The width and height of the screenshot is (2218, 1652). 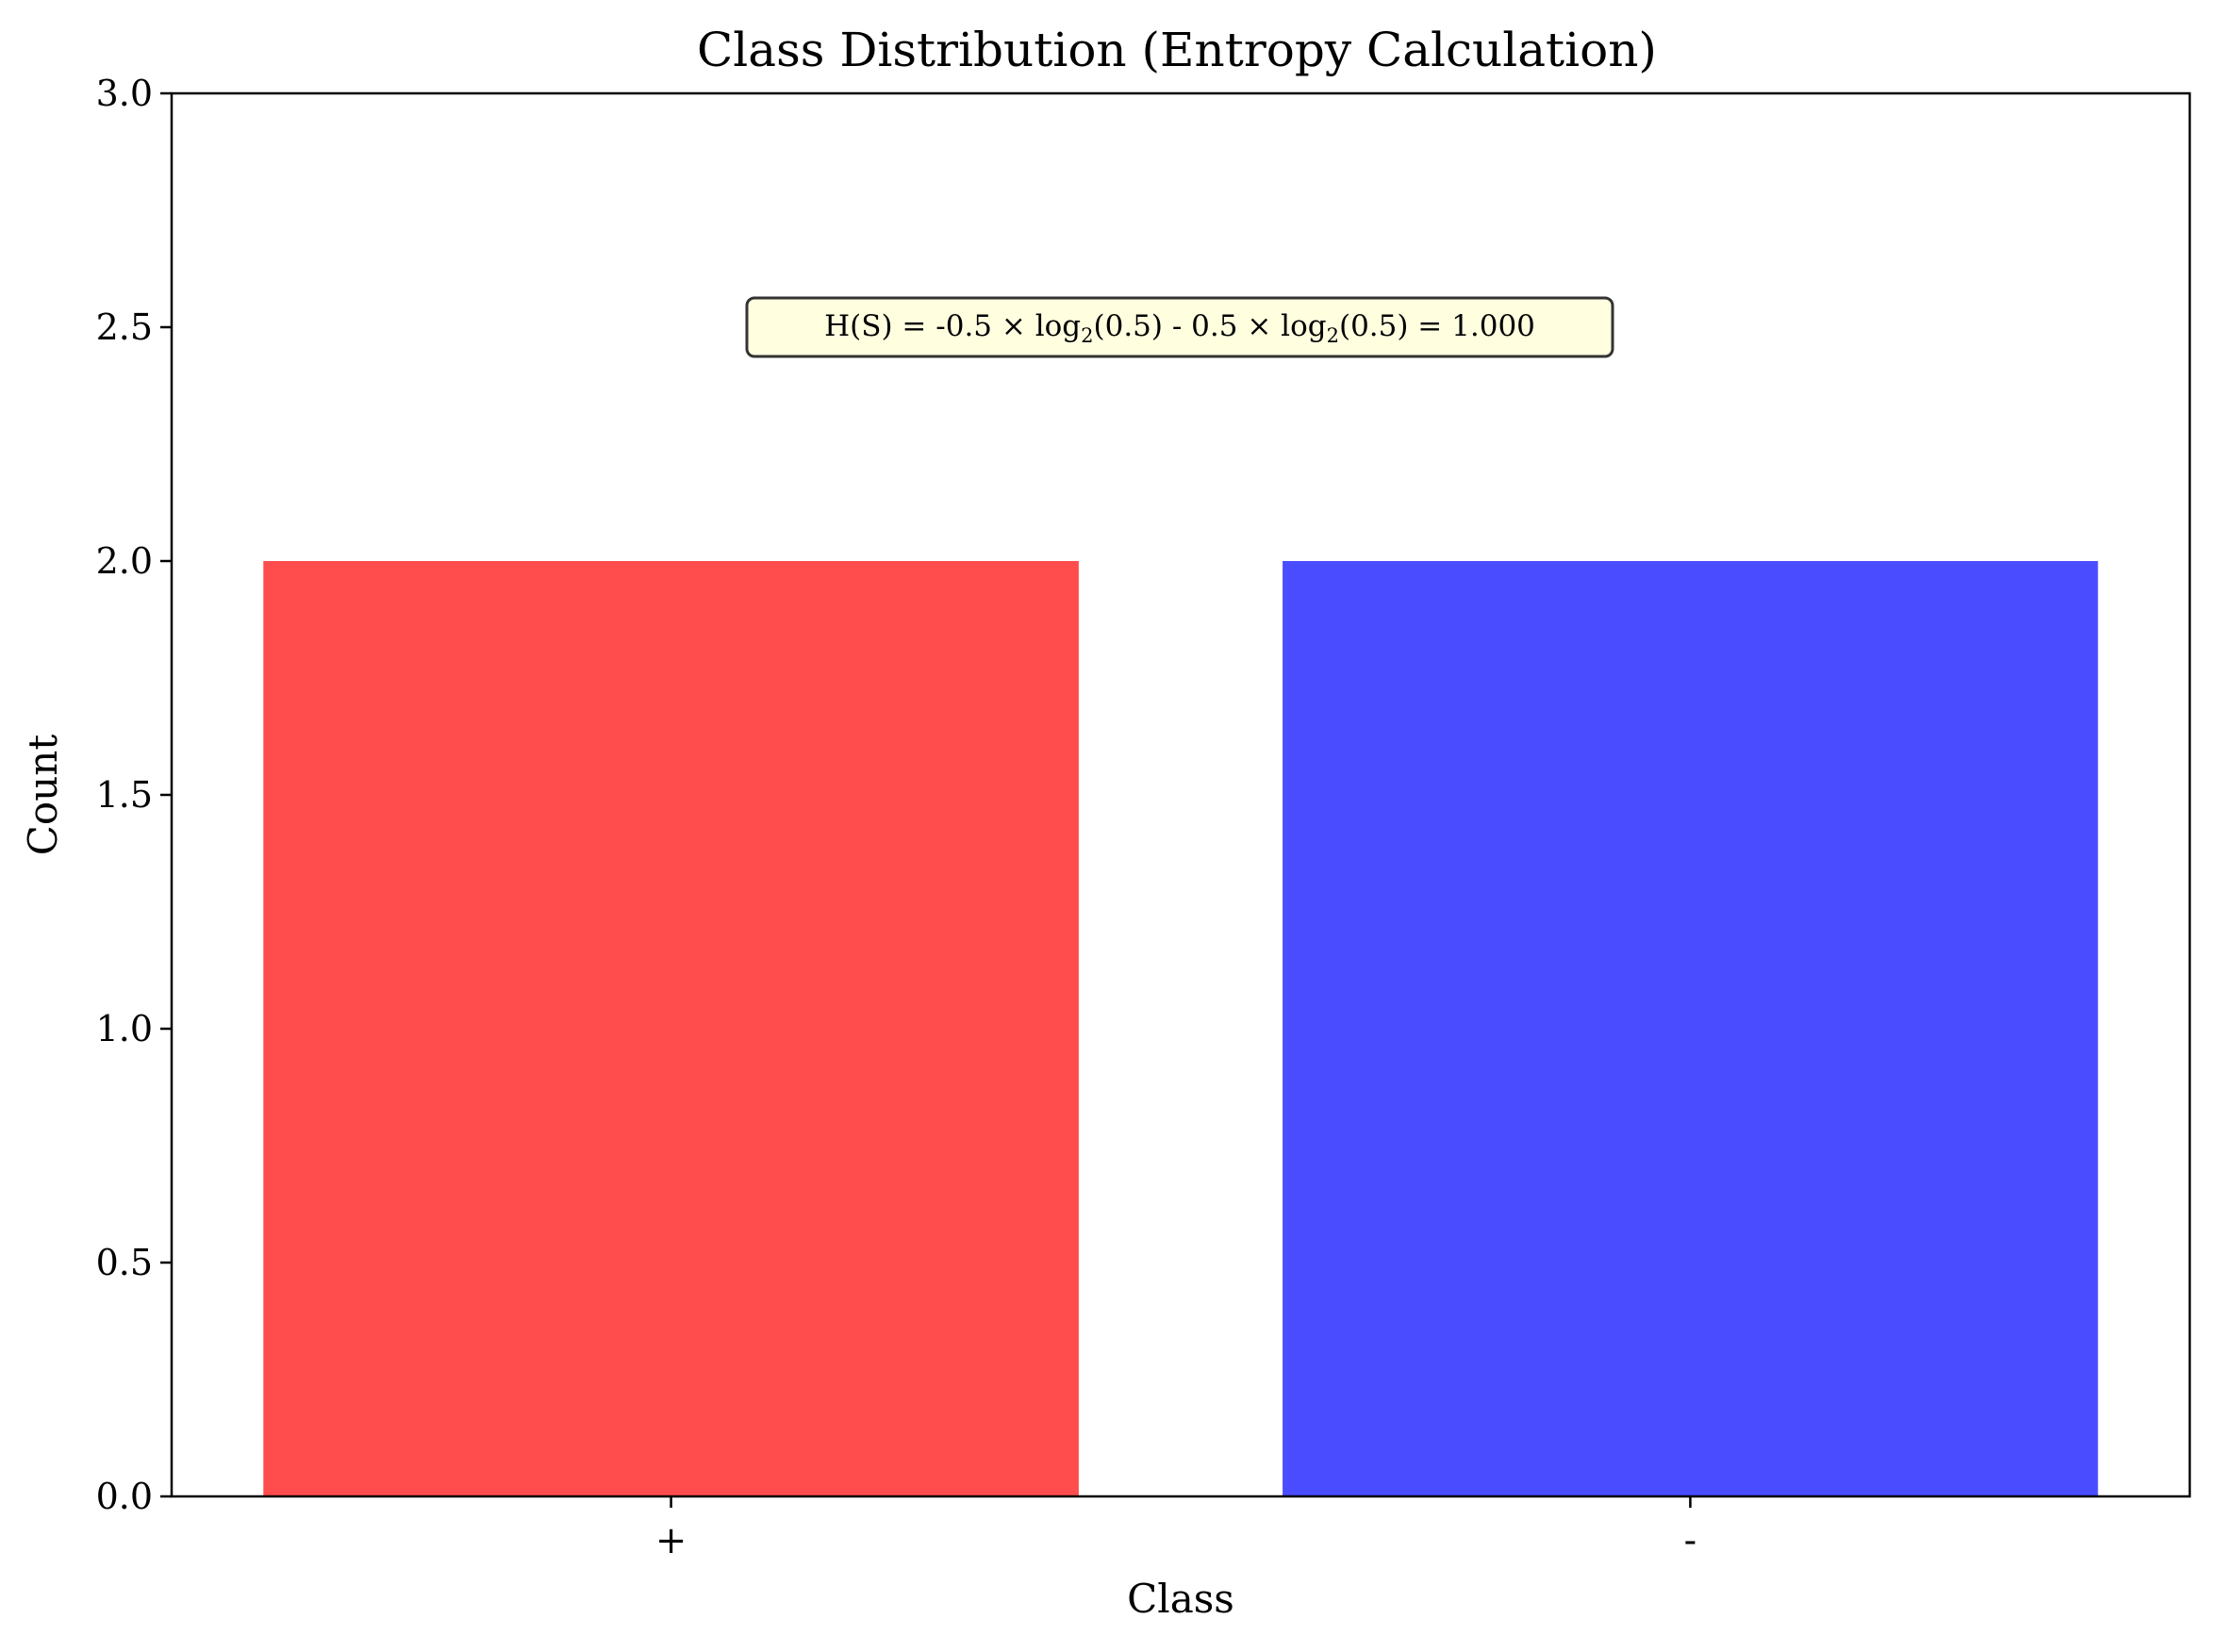 What do you see at coordinates (125, 93) in the screenshot?
I see `y-tick-label: 3.0` at bounding box center [125, 93].